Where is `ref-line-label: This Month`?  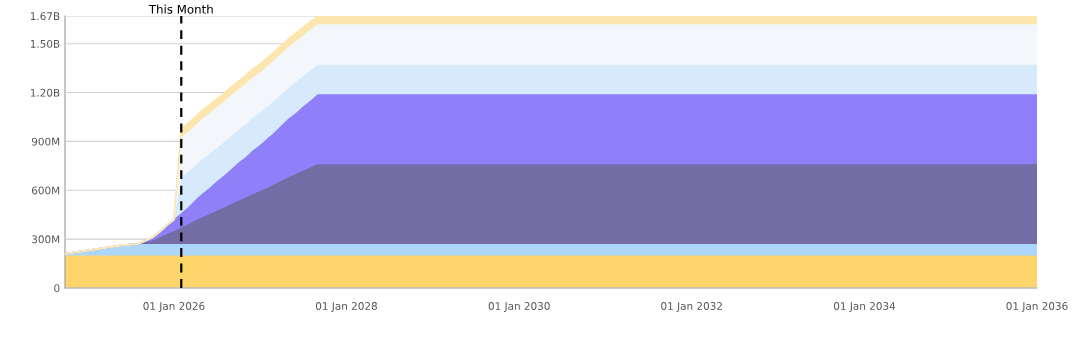
ref-line-label: This Month is located at coordinates (180, 9).